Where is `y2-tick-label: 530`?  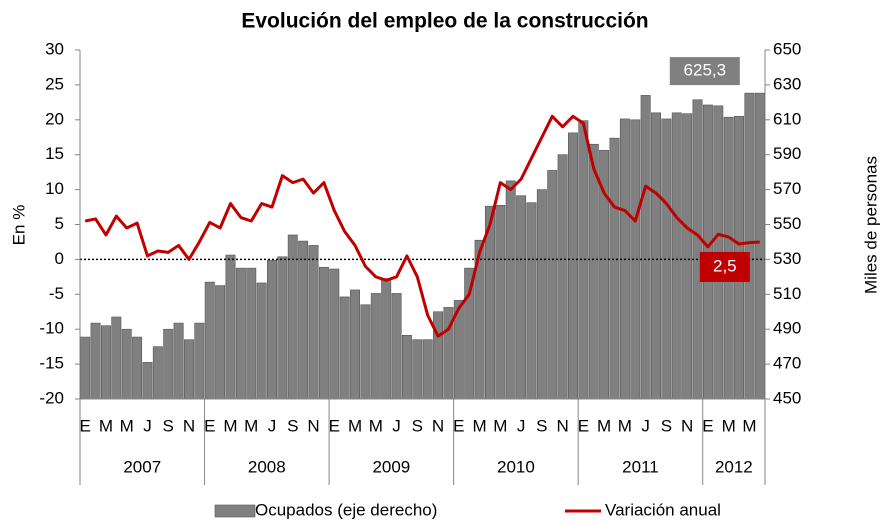 y2-tick-label: 530 is located at coordinates (787, 258).